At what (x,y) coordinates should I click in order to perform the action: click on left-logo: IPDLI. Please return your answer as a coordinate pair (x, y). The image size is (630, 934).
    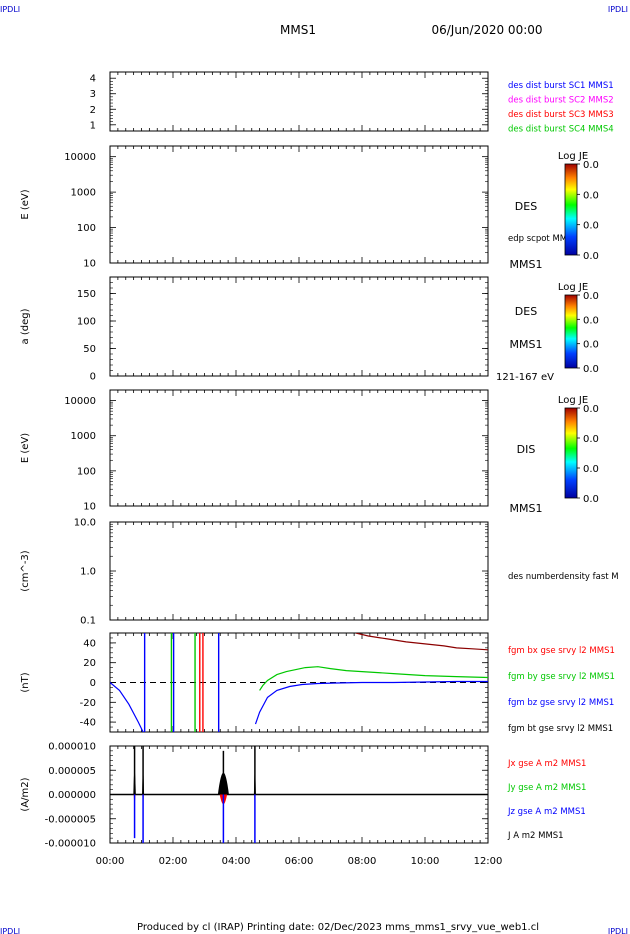
    Looking at the image, I should click on (10, 9).